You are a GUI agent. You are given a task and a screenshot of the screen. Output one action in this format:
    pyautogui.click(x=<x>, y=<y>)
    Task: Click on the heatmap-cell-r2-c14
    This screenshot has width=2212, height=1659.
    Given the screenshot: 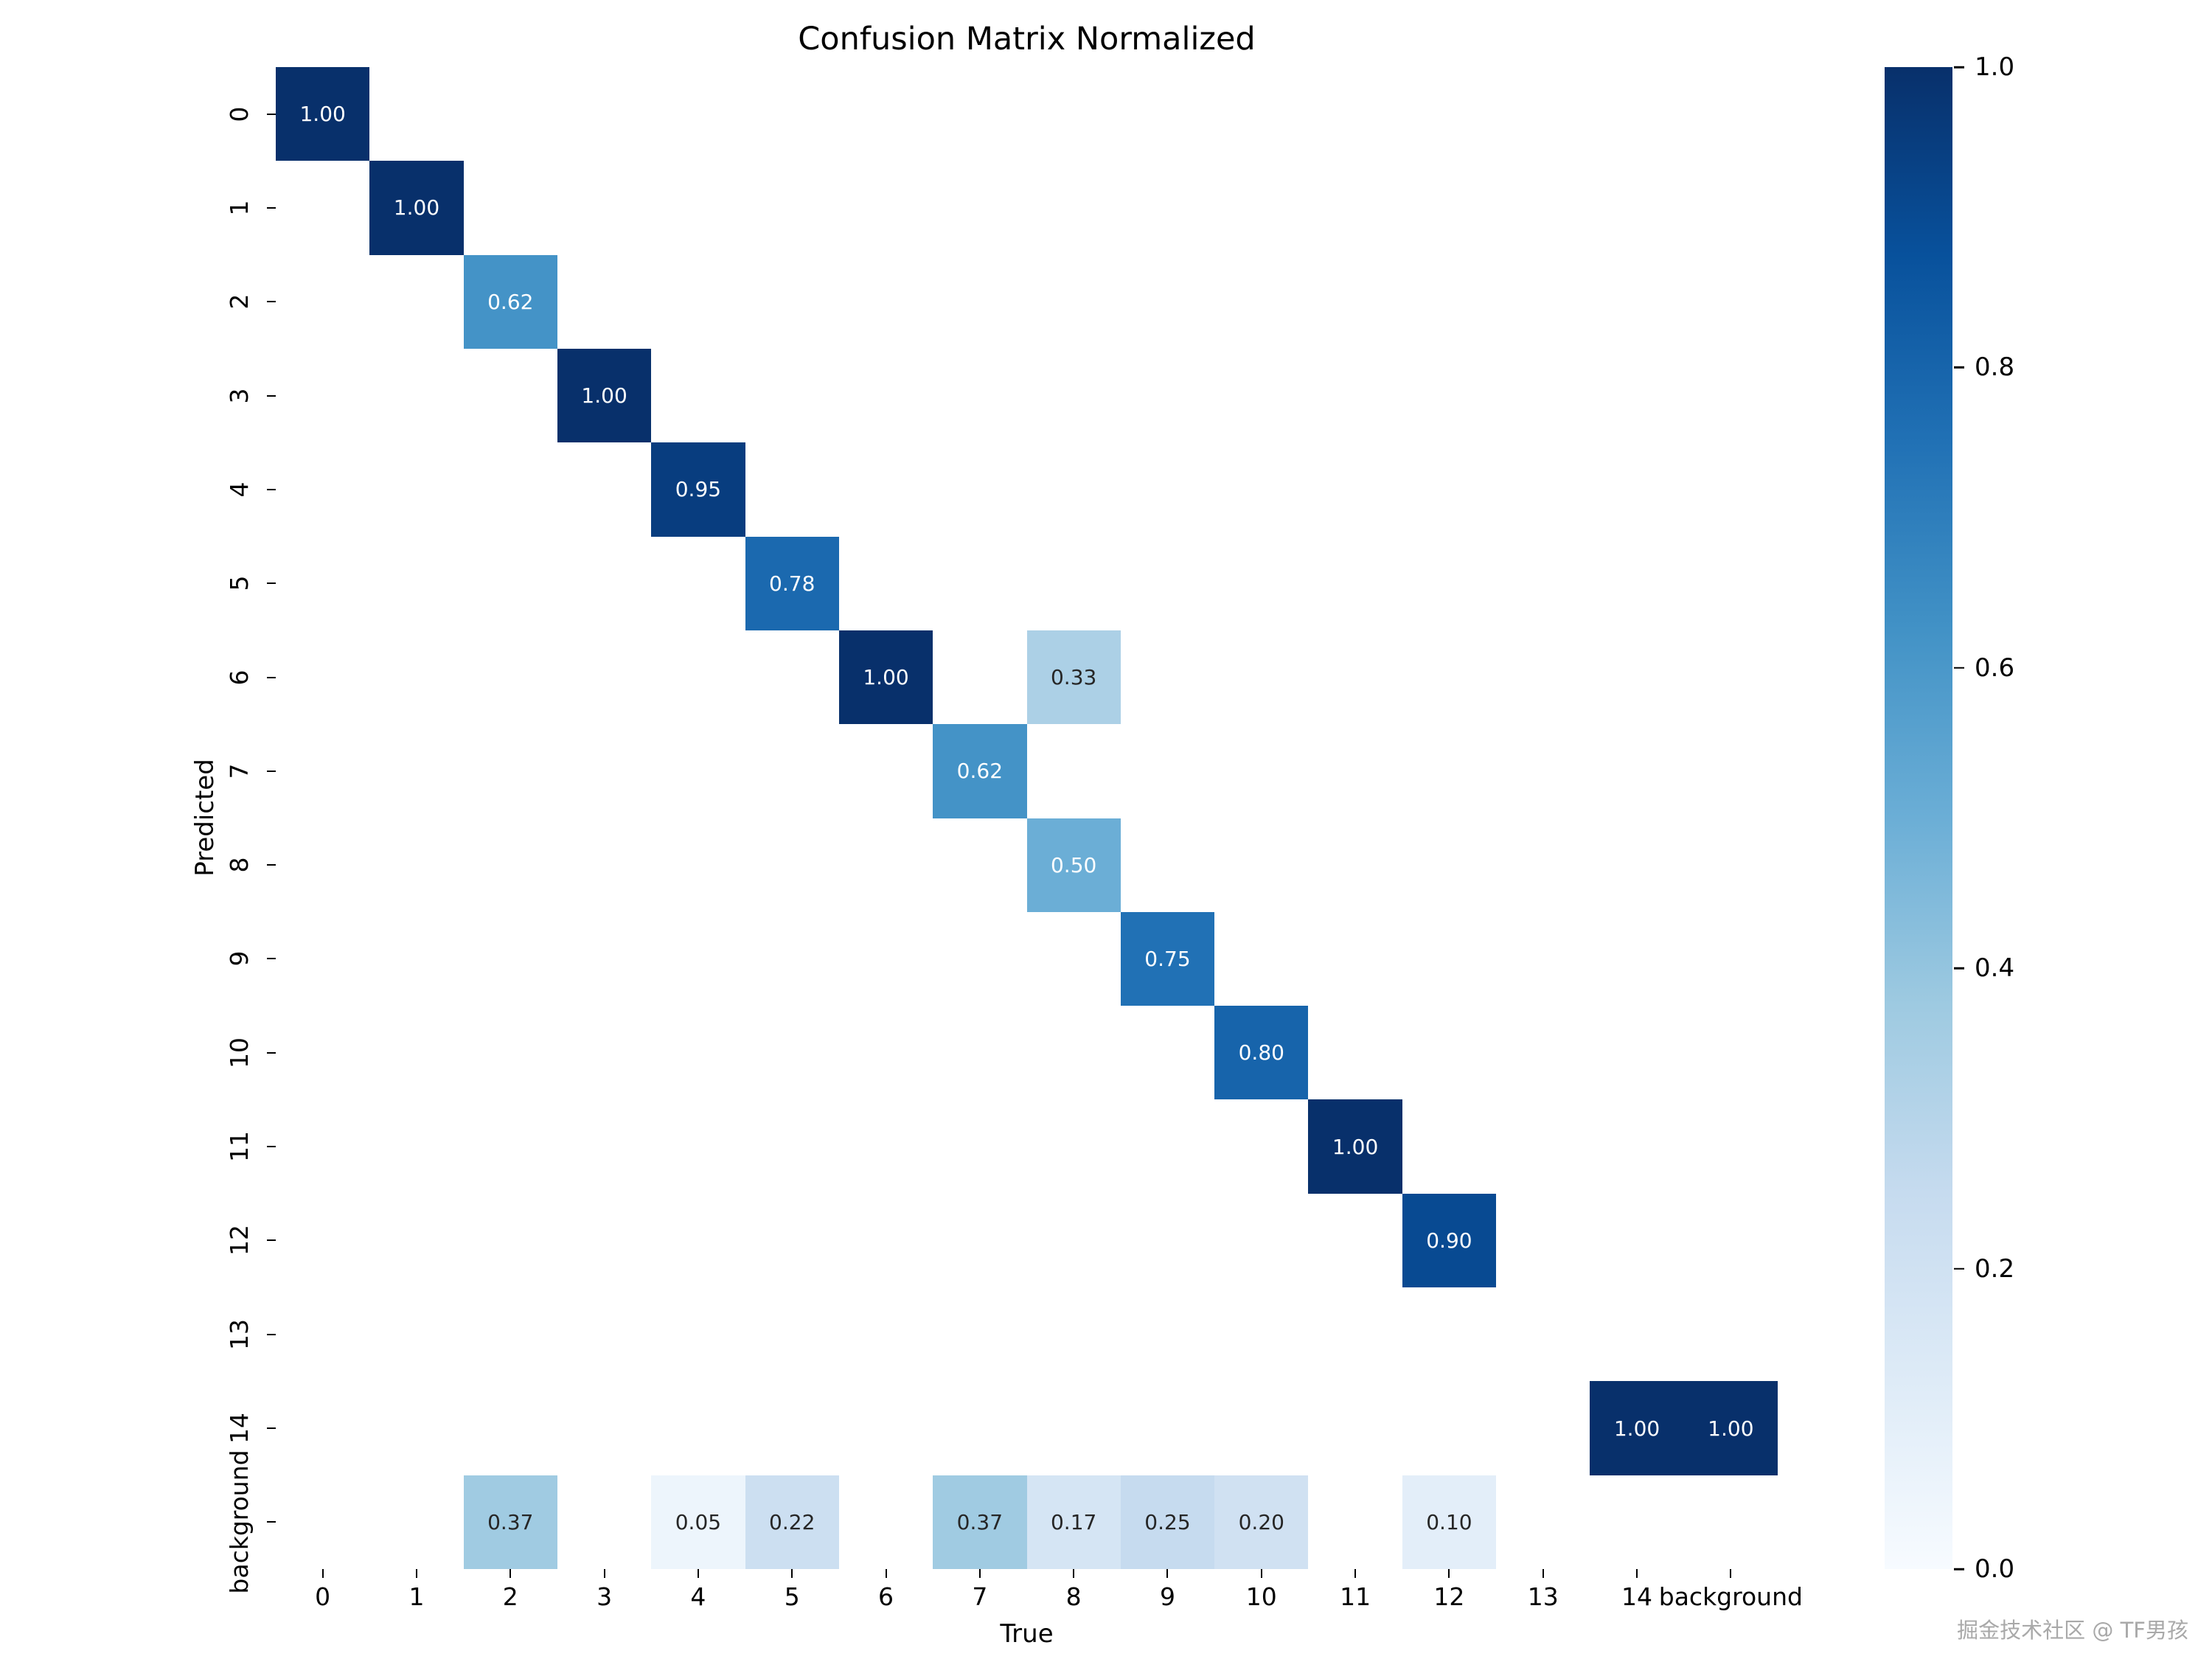 What is the action you would take?
    pyautogui.click(x=1636, y=302)
    